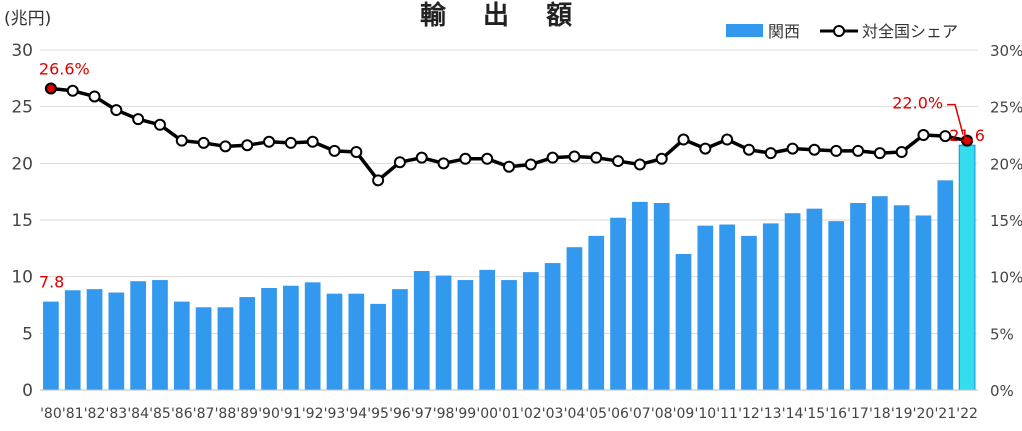  I want to click on x-tick-label: '90, so click(269, 414).